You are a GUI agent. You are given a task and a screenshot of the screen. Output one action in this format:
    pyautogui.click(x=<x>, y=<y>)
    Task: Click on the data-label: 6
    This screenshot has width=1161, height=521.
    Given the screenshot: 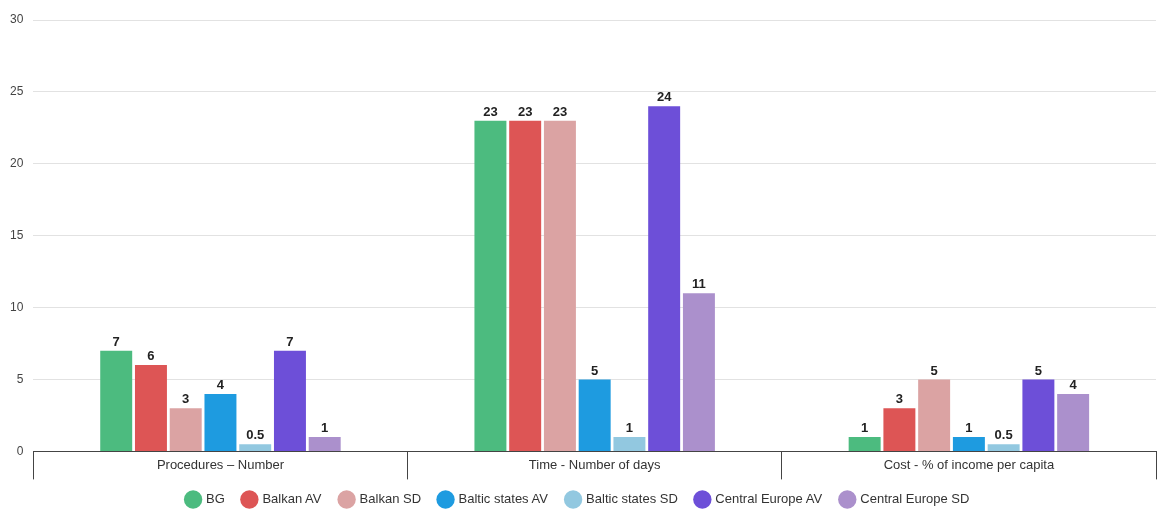 What is the action you would take?
    pyautogui.click(x=151, y=356)
    